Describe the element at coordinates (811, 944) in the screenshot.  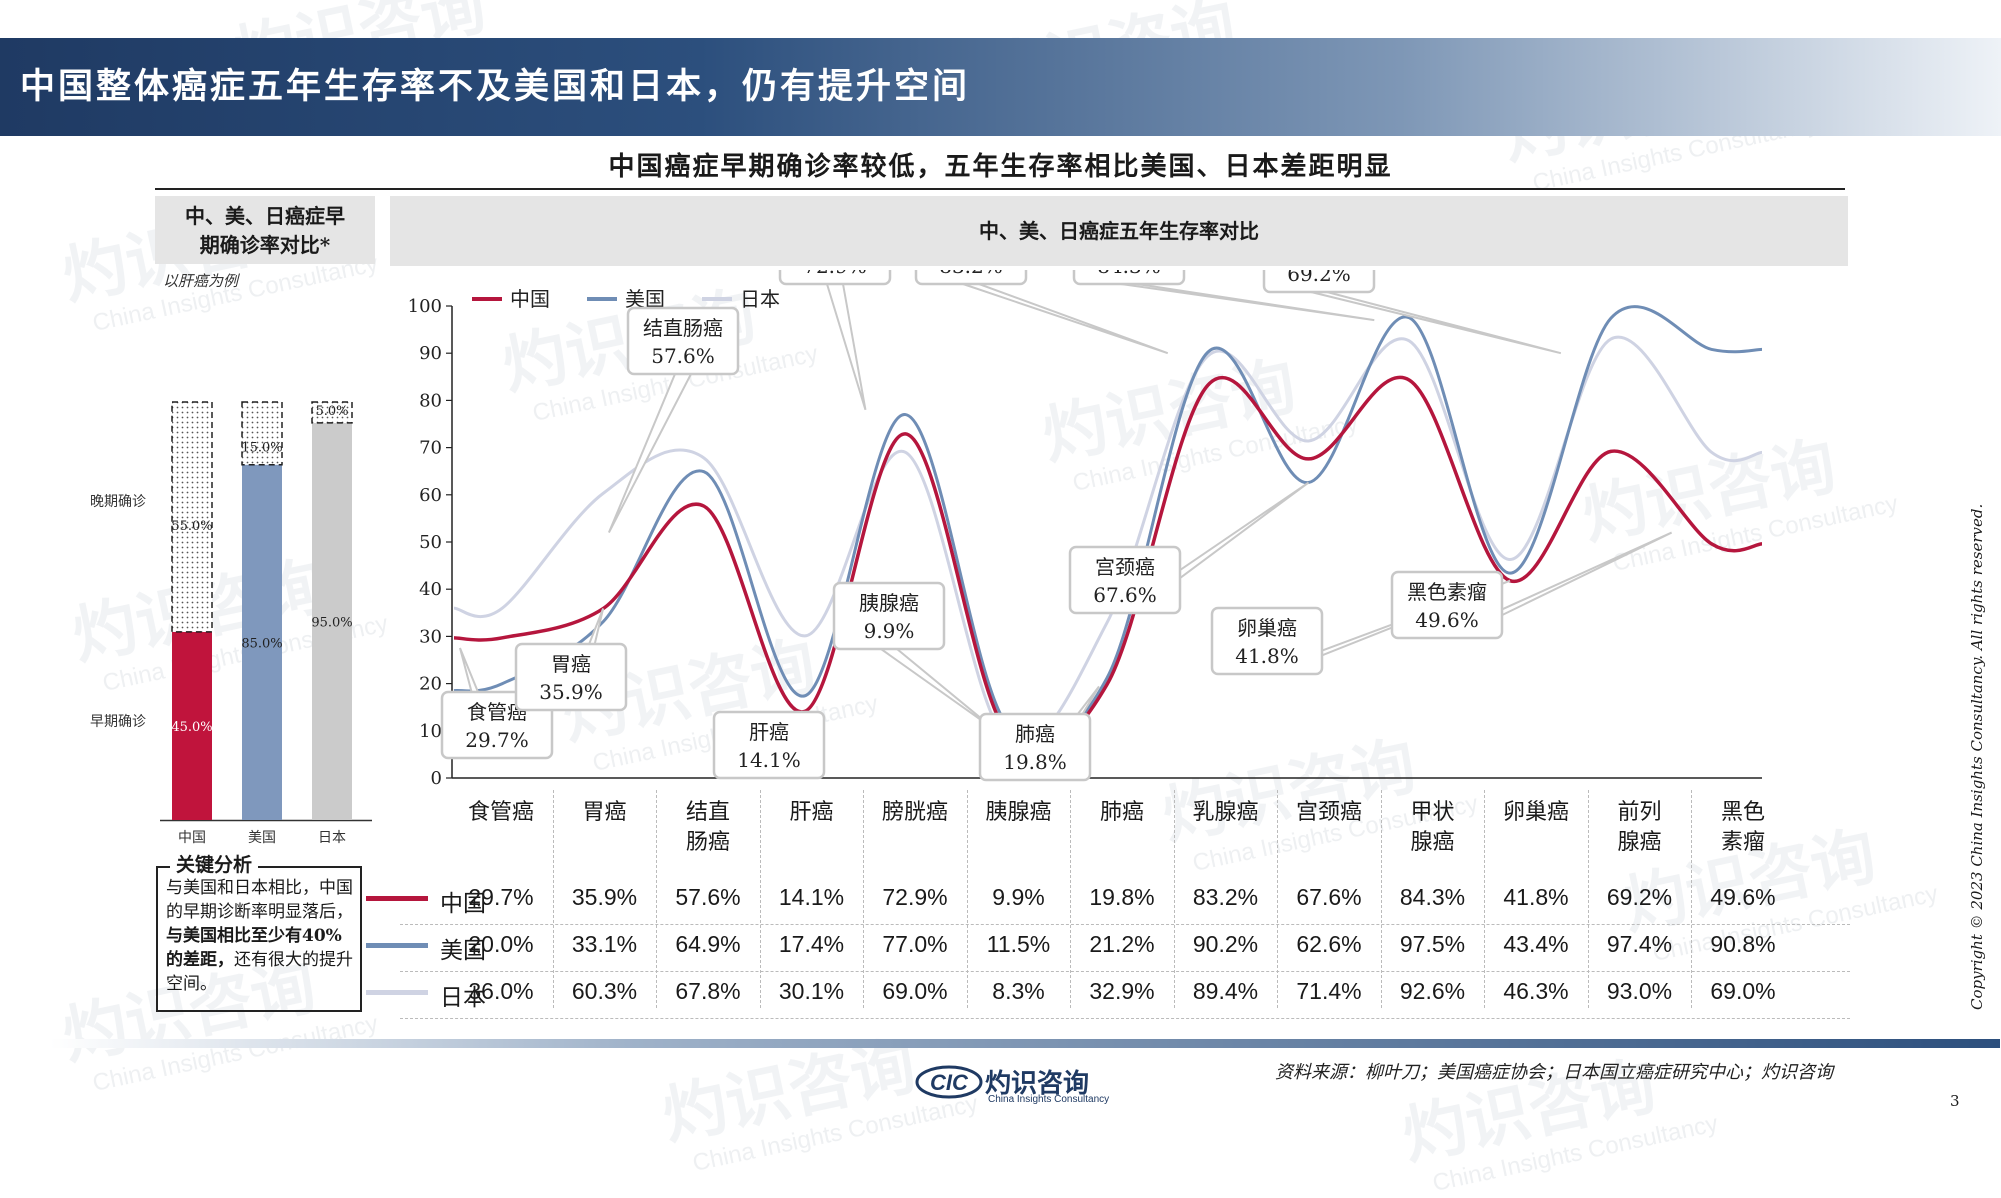
I see `table-cell: 17.4%` at that location.